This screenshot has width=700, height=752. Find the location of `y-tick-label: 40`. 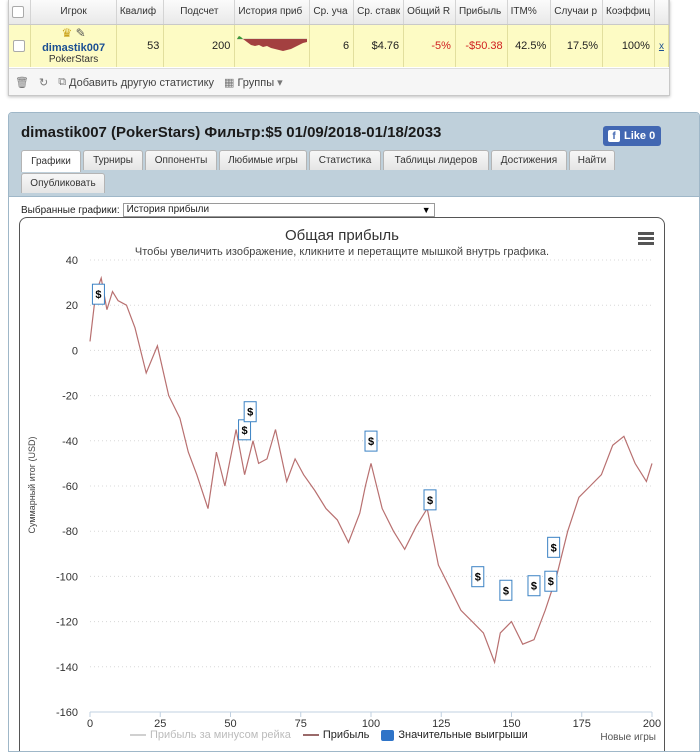

y-tick-label: 40 is located at coordinates (72, 261).